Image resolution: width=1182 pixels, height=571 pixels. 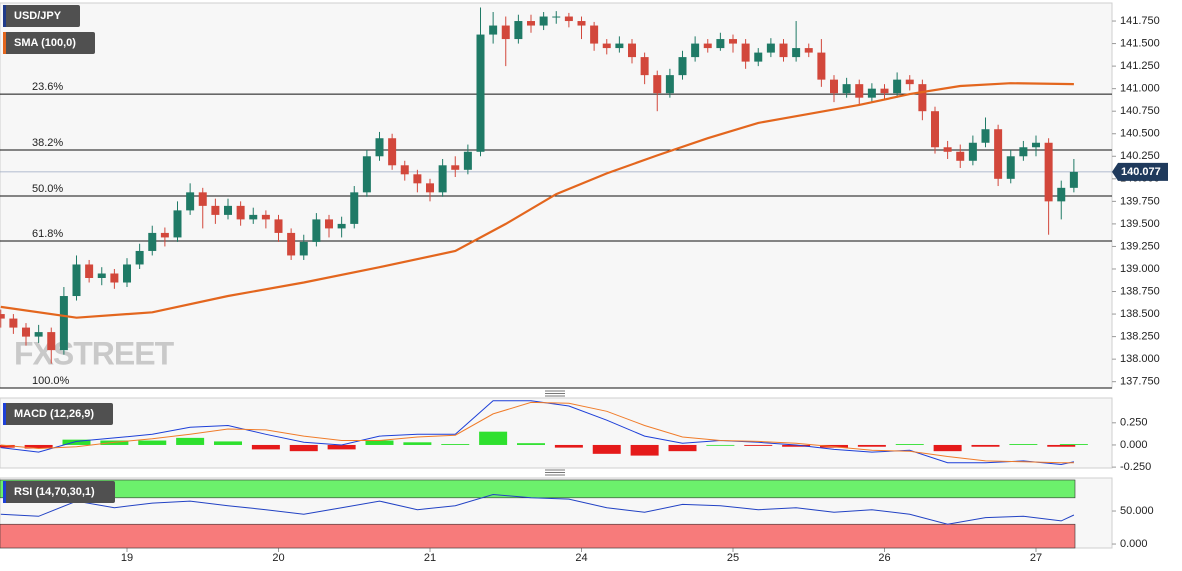 What do you see at coordinates (1137, 511) in the screenshot?
I see `y-tick-label: 50.000` at bounding box center [1137, 511].